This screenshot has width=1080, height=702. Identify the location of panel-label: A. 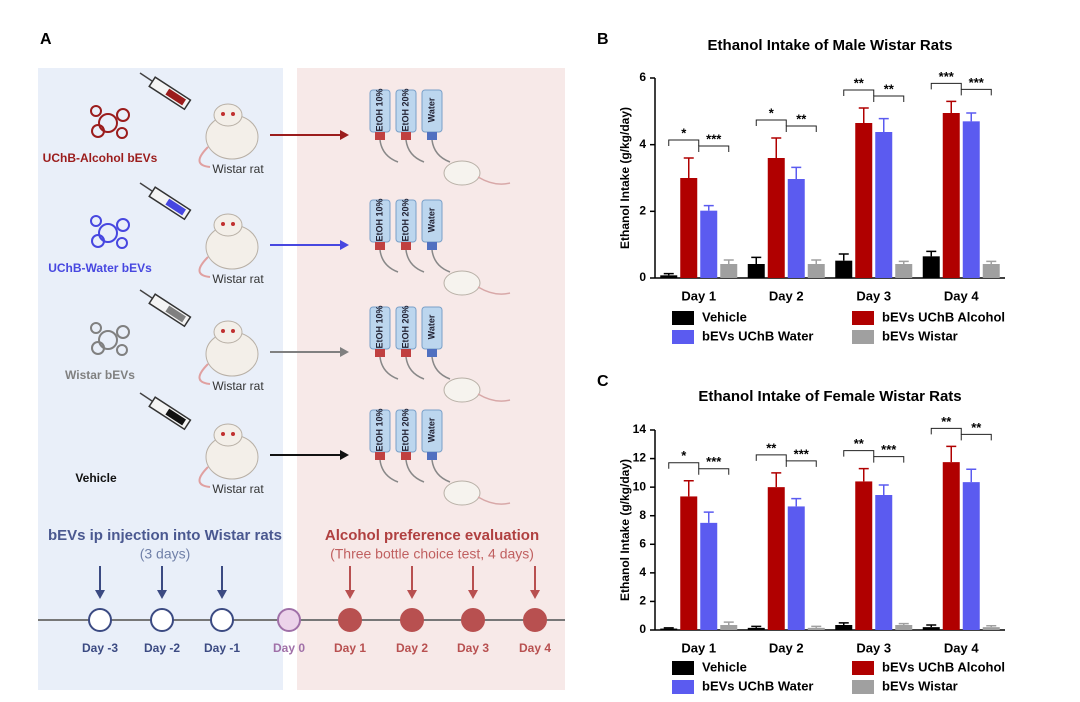
(46, 39).